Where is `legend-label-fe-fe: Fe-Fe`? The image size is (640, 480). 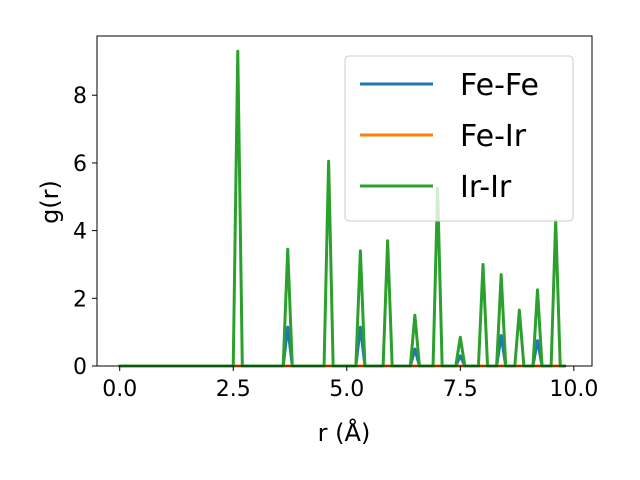
legend-label-fe-fe: Fe-Fe is located at coordinates (499, 85).